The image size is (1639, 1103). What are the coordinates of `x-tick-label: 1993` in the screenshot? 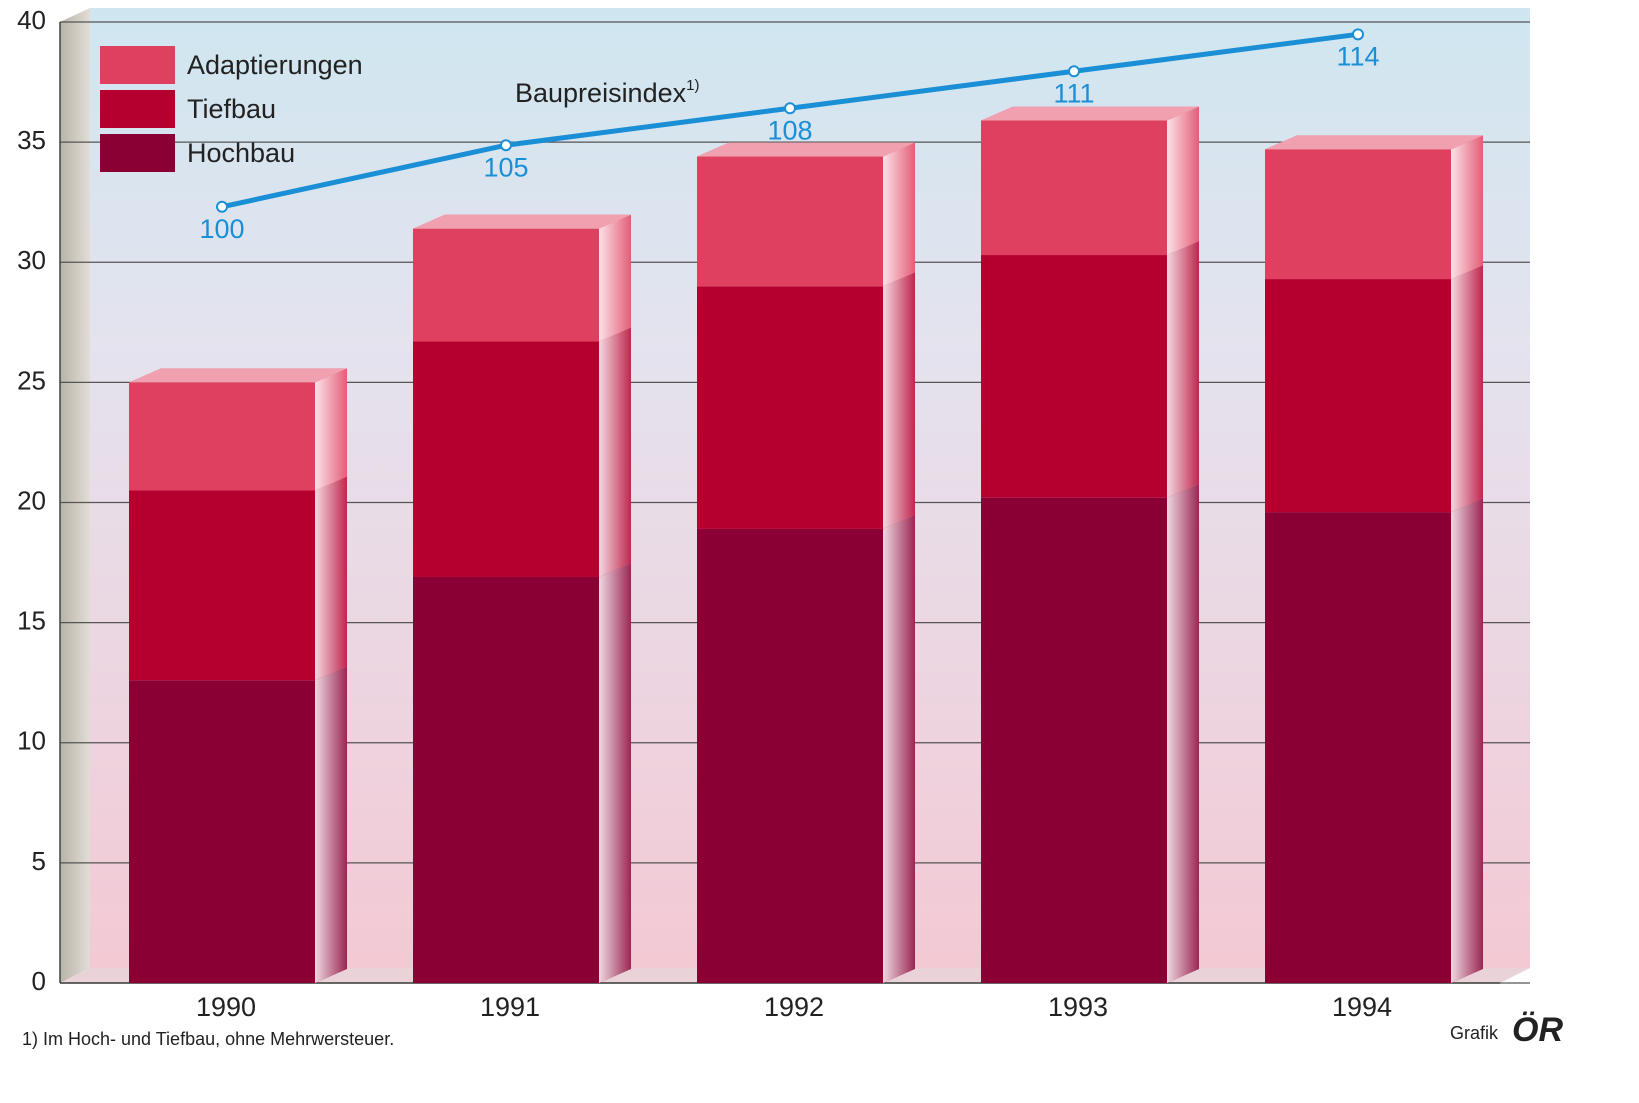 It's located at (1078, 1007).